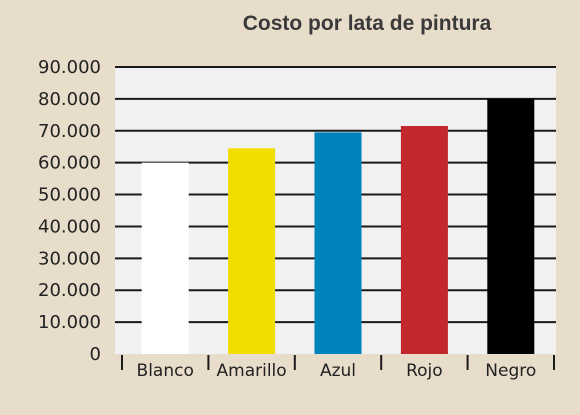 The height and width of the screenshot is (415, 580). I want to click on y-tick-label: 50.000, so click(69, 195).